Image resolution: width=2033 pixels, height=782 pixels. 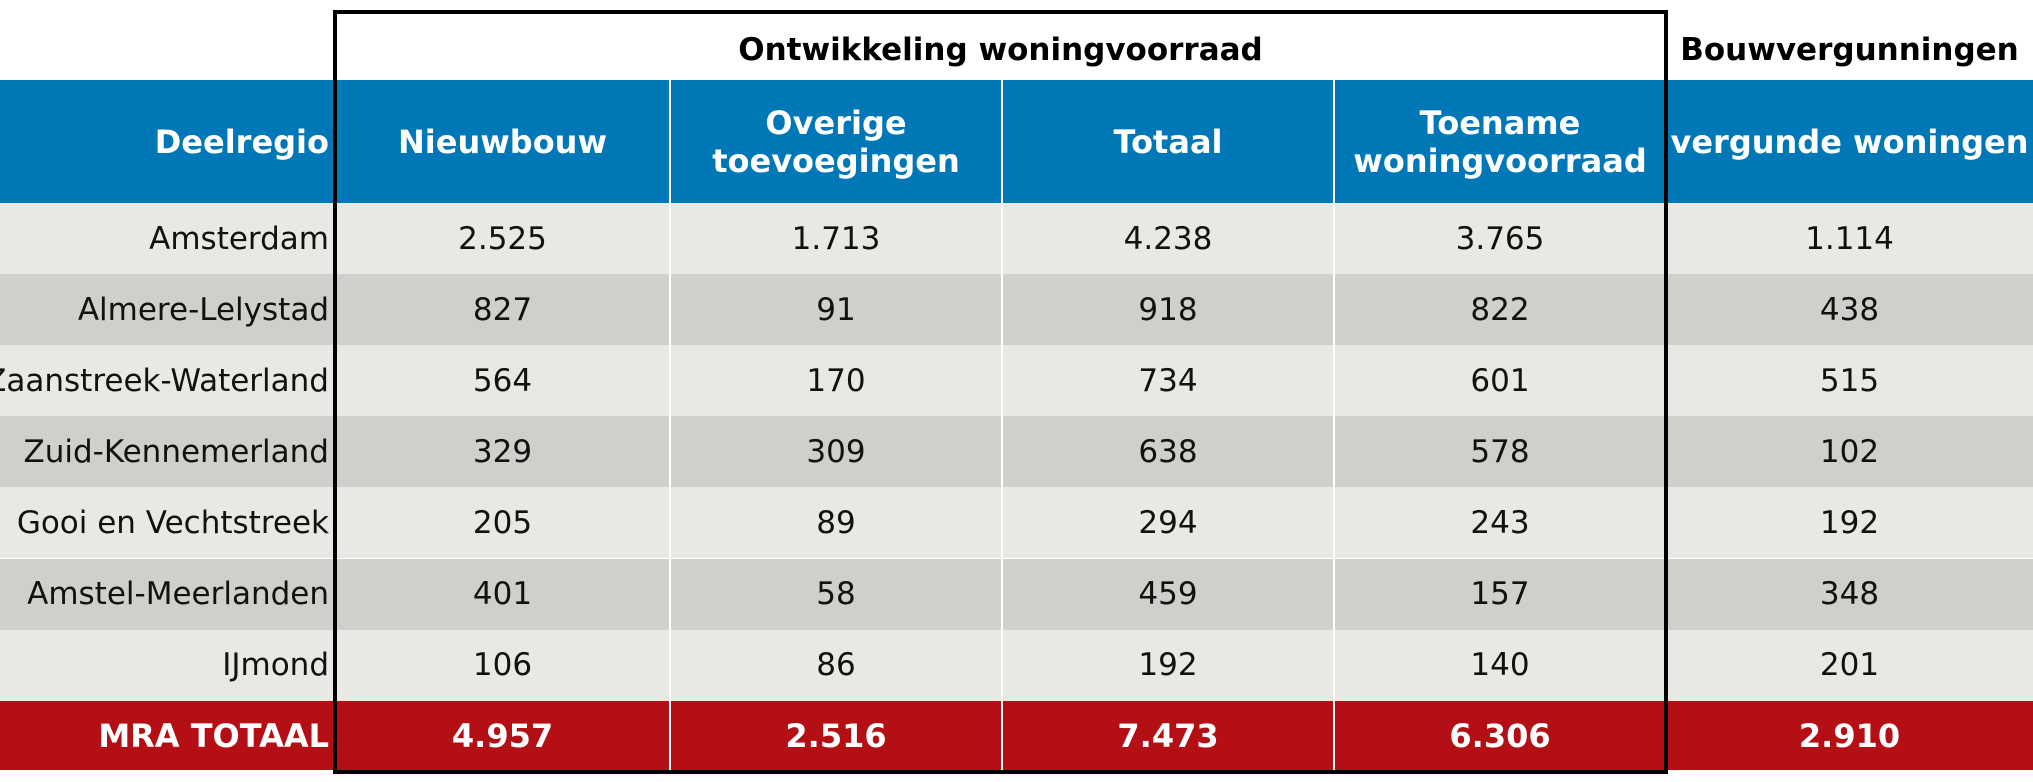 What do you see at coordinates (836, 594) in the screenshot?
I see `table-cell: 58` at bounding box center [836, 594].